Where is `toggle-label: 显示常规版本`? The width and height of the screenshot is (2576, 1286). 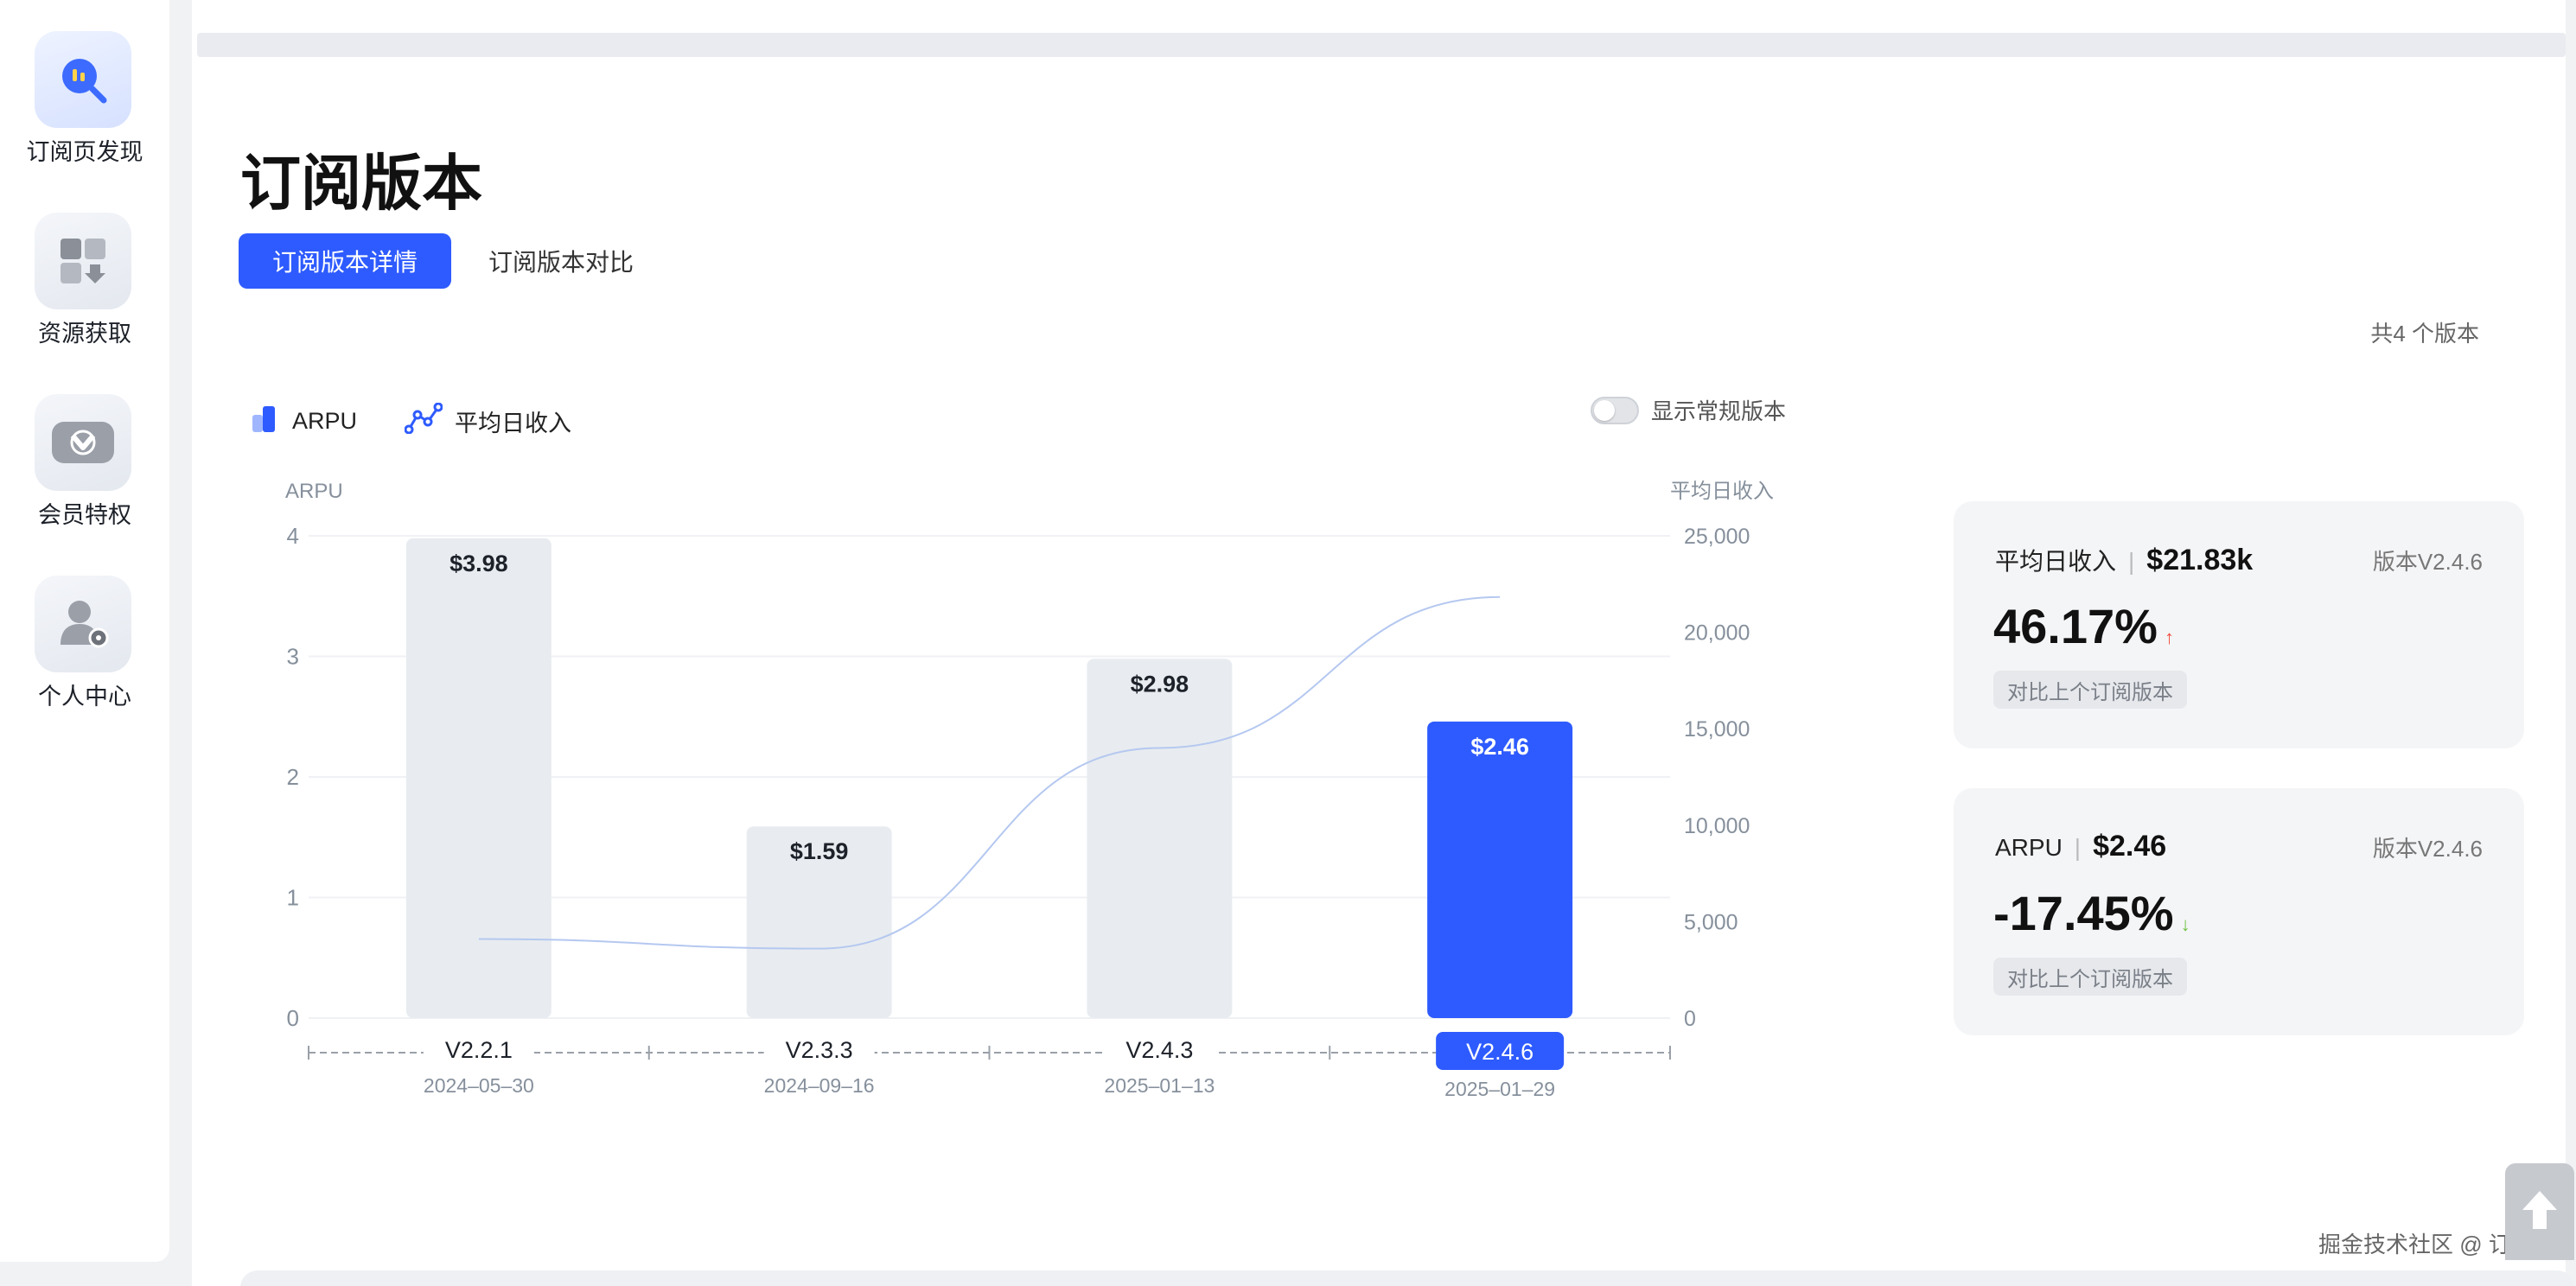
toggle-label: 显示常规版本 is located at coordinates (1719, 411).